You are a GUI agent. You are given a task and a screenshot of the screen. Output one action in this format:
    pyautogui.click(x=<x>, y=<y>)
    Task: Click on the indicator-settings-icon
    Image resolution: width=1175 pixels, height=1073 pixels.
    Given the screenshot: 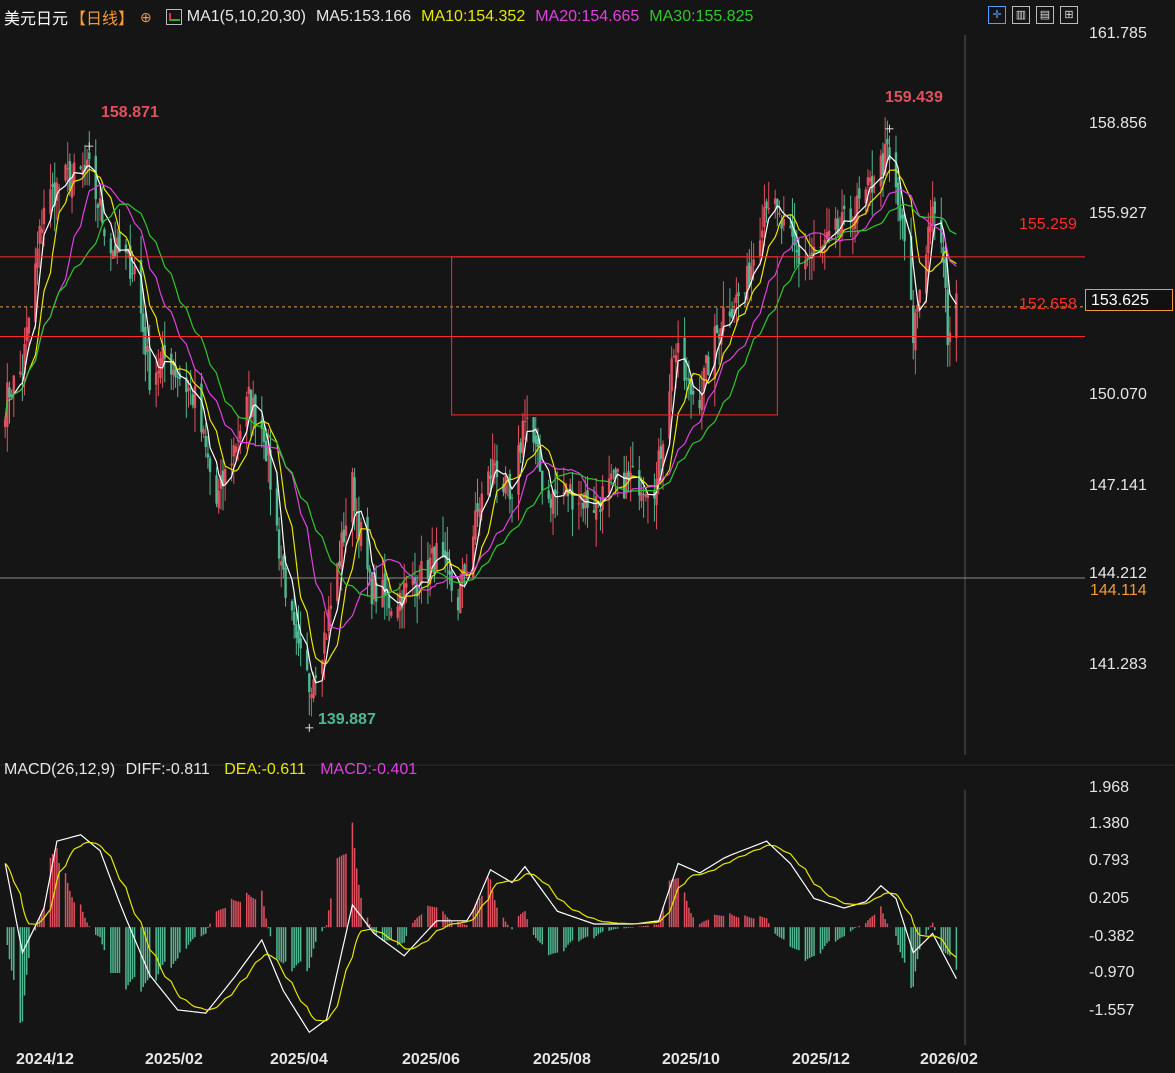 What is the action you would take?
    pyautogui.click(x=173, y=17)
    